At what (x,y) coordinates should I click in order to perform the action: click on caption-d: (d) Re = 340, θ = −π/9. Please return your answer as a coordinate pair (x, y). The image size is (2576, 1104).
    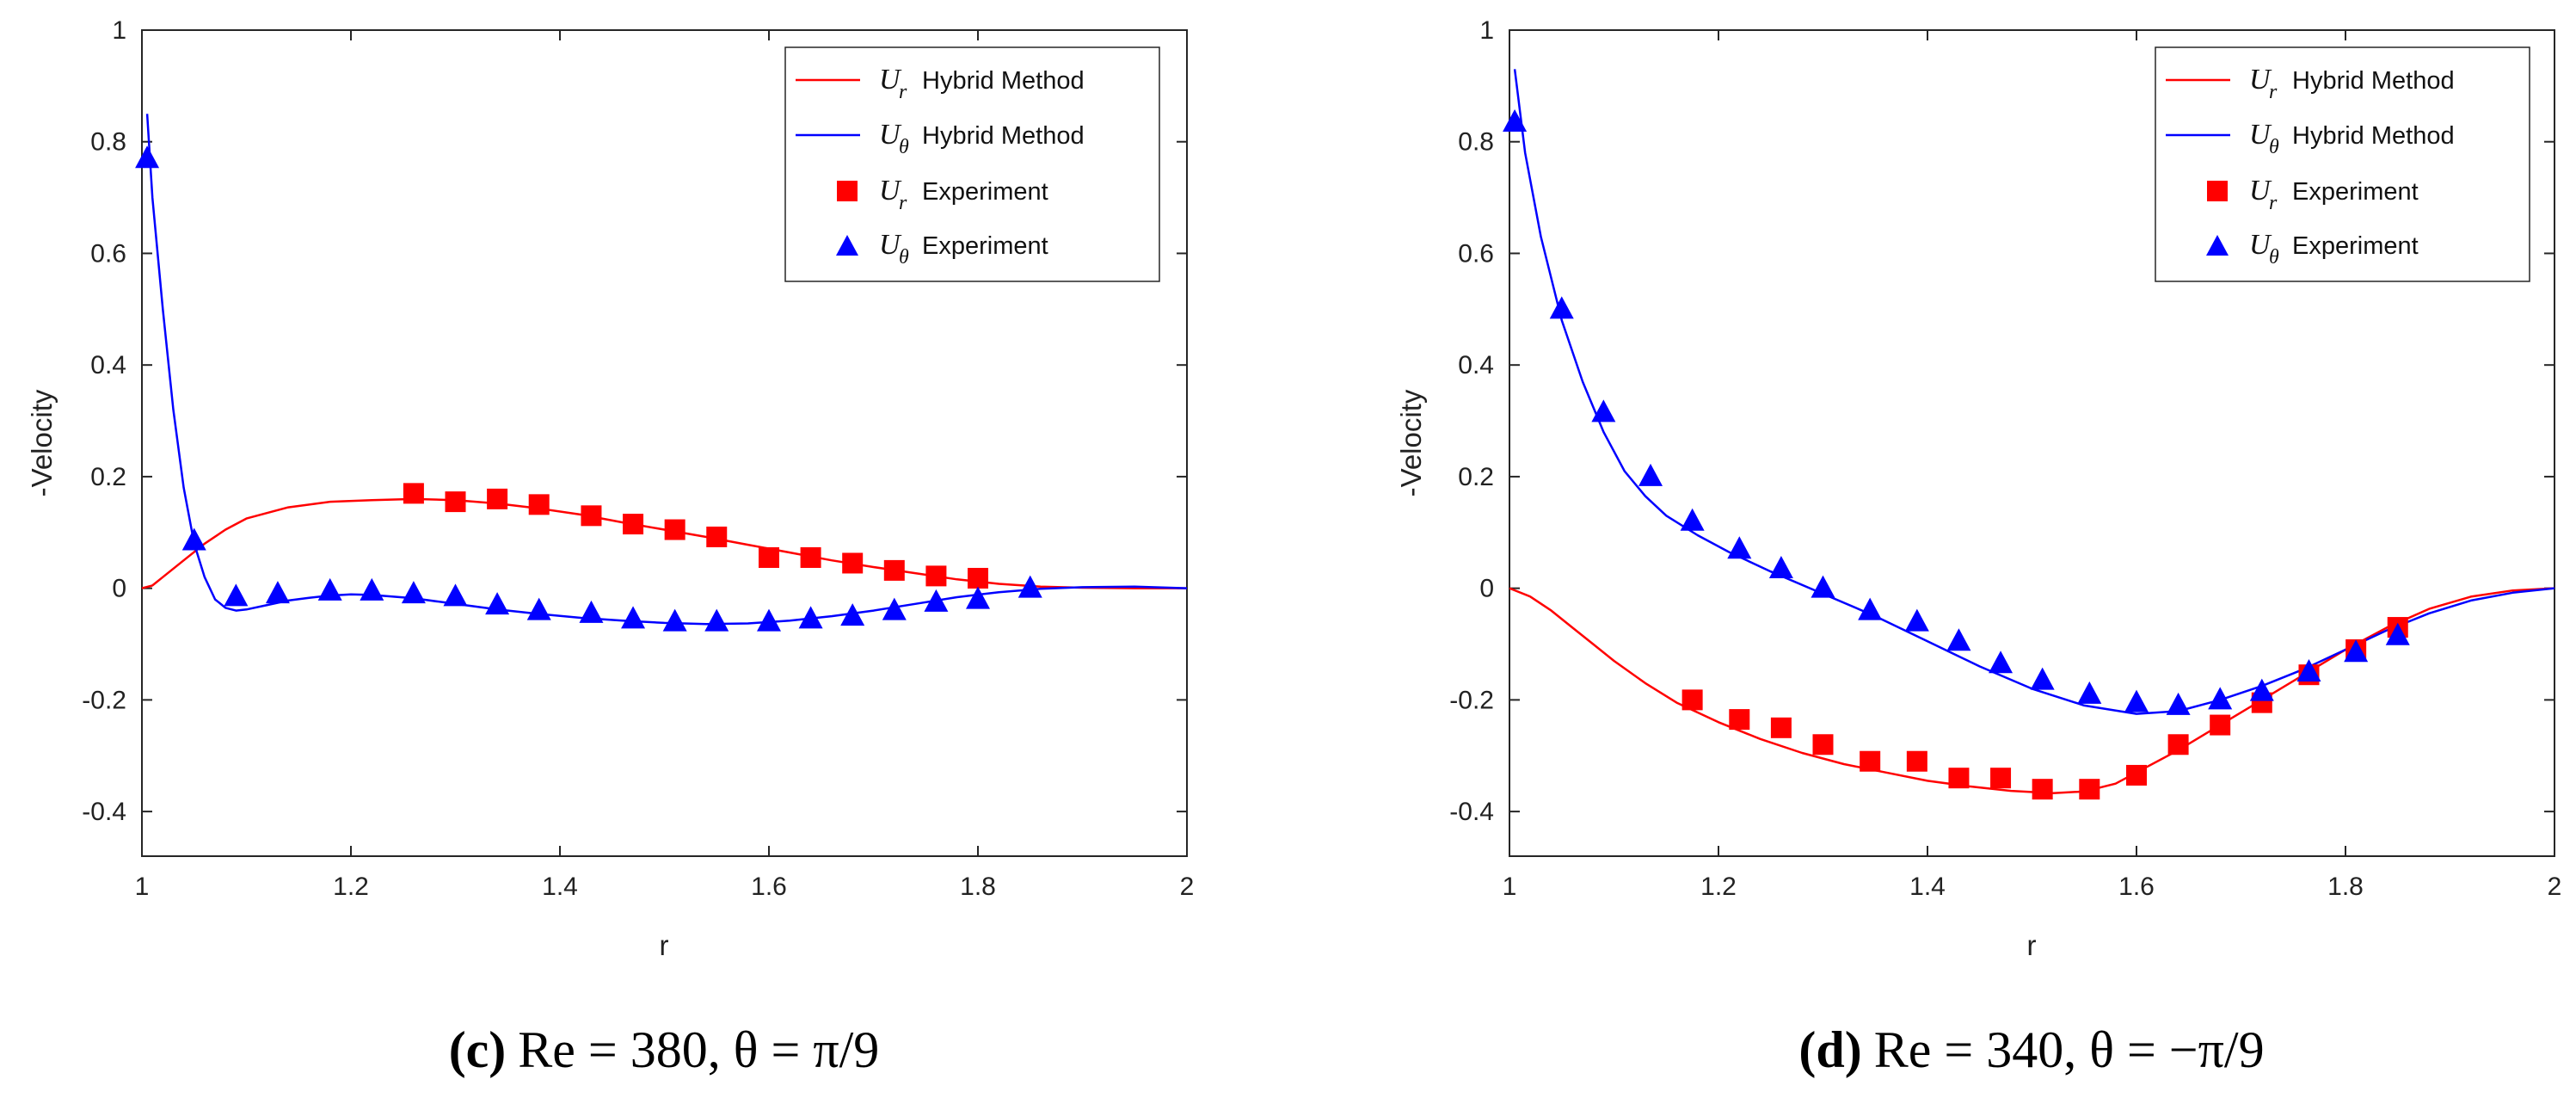
    Looking at the image, I should click on (2031, 1050).